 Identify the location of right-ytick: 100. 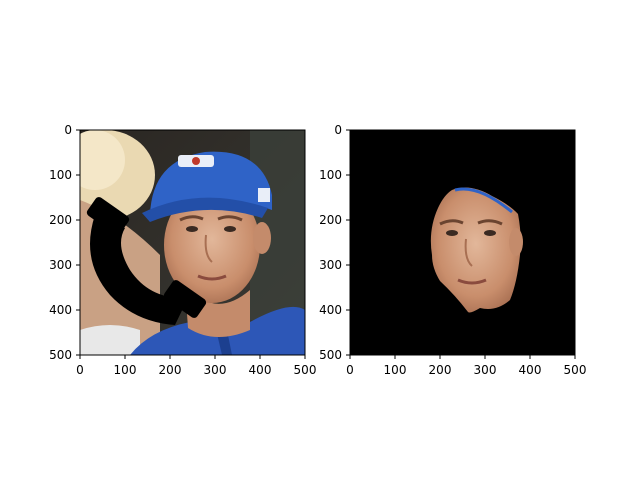
(330, 175).